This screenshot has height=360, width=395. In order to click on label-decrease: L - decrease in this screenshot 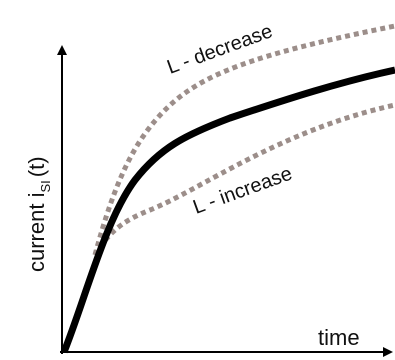, I will do `click(219, 49)`.